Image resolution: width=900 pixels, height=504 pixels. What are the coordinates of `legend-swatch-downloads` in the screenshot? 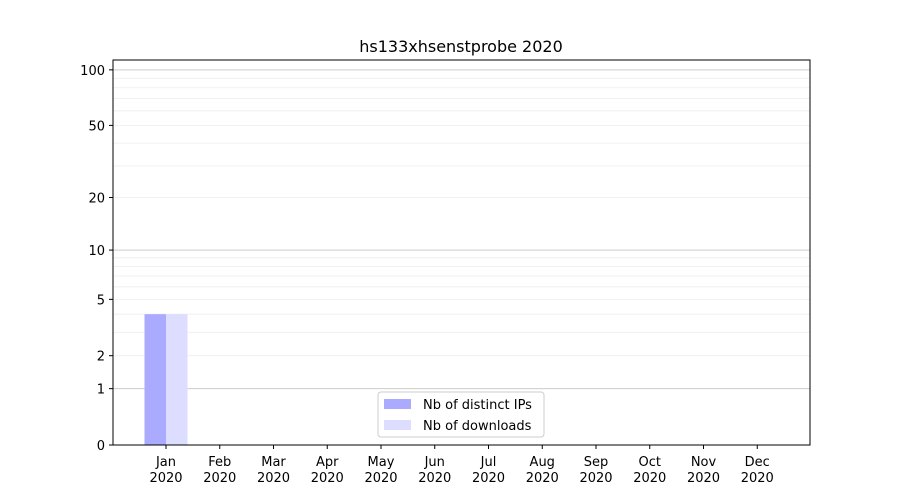 It's located at (397, 425).